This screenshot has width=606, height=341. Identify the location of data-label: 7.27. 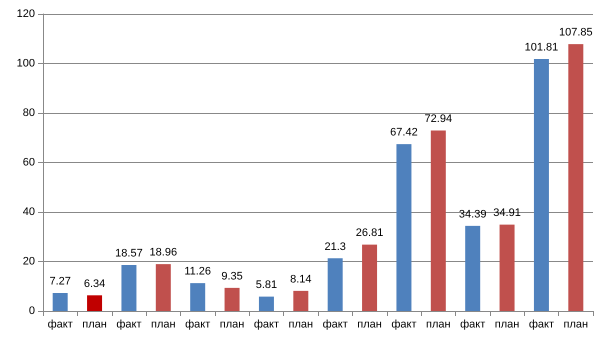
(60, 282).